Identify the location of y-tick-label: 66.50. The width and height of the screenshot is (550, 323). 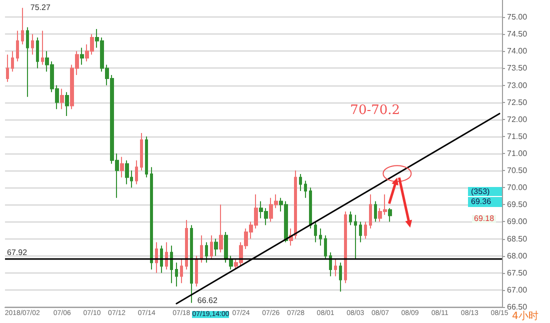
(517, 307).